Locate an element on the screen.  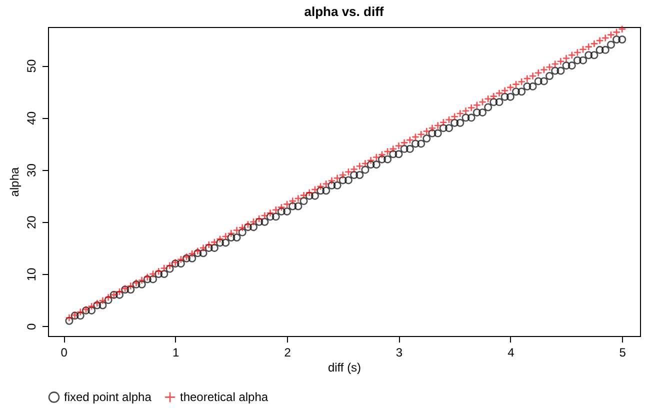
x-tick-label: 2 is located at coordinates (288, 353).